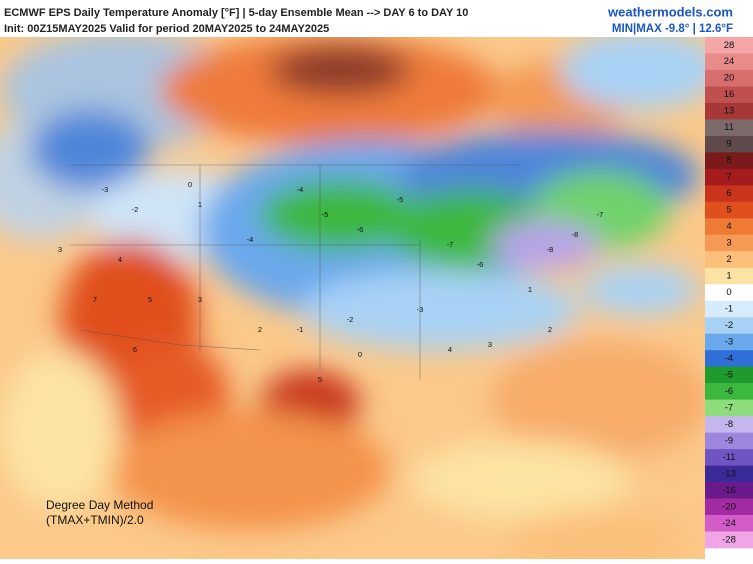  I want to click on colorbar-label: 1, so click(728, 276).